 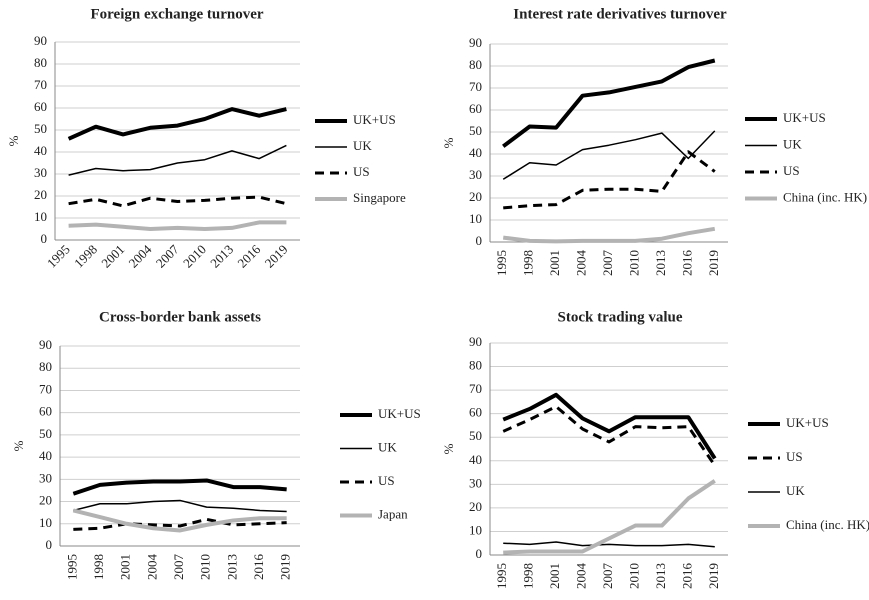 I want to click on chart-title: Interest rate derivatives turnover, so click(x=620, y=14).